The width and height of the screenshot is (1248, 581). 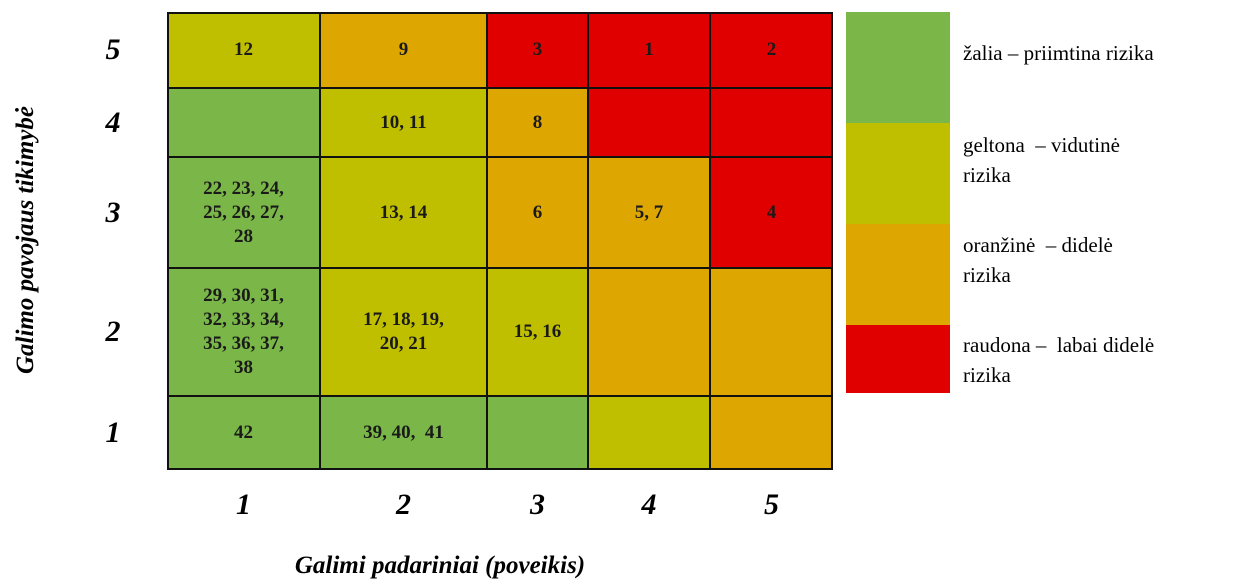 What do you see at coordinates (113, 122) in the screenshot?
I see `row-label: 4` at bounding box center [113, 122].